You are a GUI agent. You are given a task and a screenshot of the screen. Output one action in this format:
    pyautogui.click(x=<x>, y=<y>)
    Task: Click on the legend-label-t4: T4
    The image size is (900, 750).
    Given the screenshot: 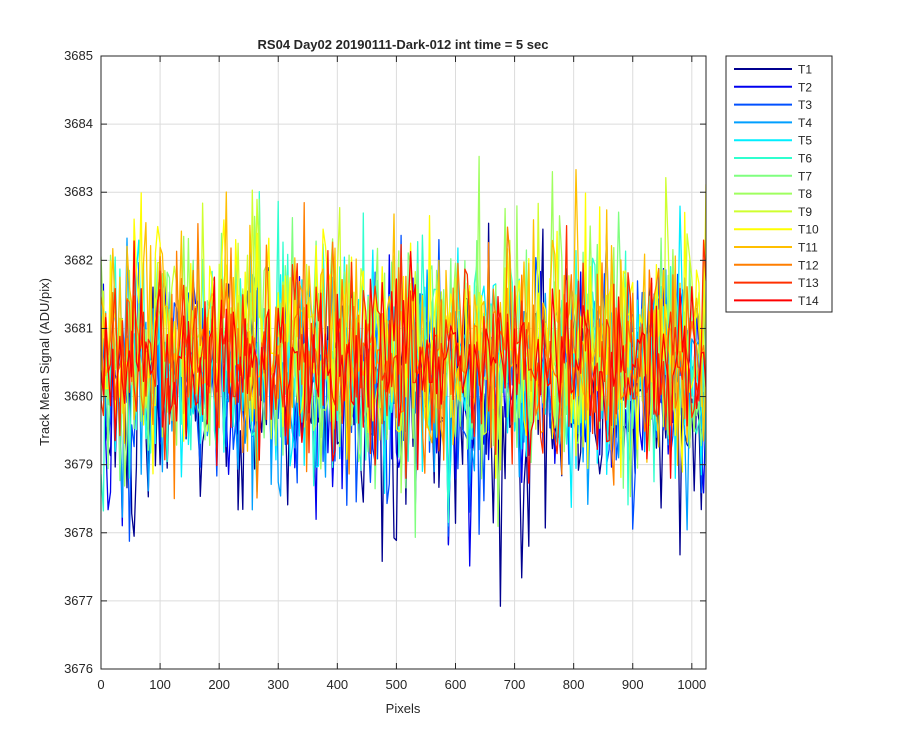 What is the action you would take?
    pyautogui.click(x=805, y=123)
    